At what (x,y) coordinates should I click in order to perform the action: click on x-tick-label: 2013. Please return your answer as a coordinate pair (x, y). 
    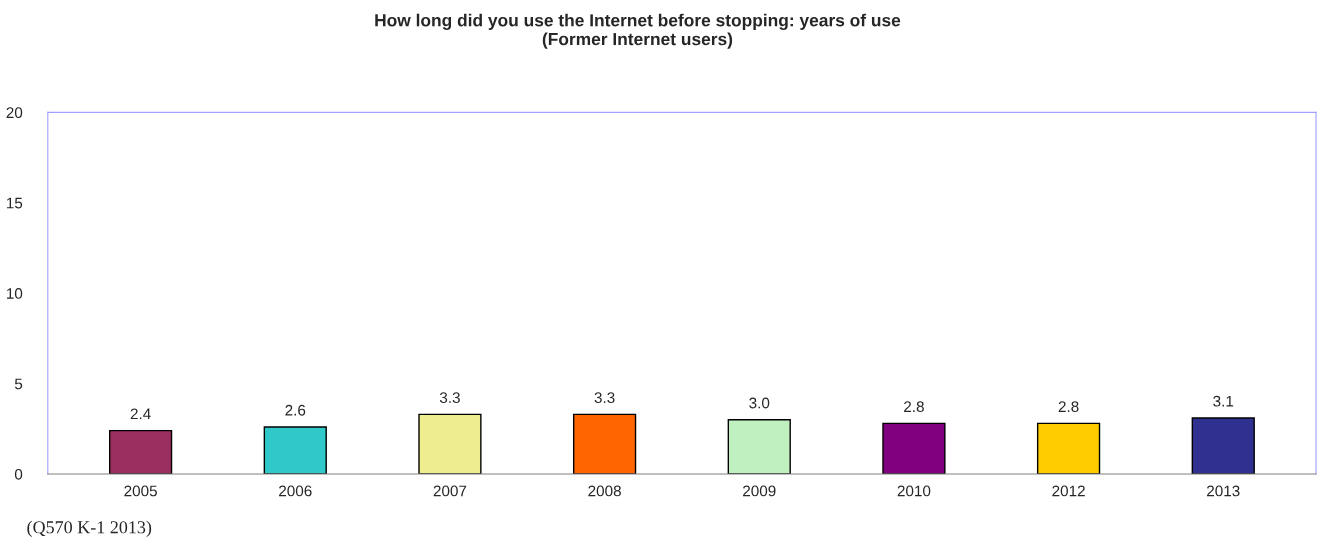
    Looking at the image, I should click on (1223, 491).